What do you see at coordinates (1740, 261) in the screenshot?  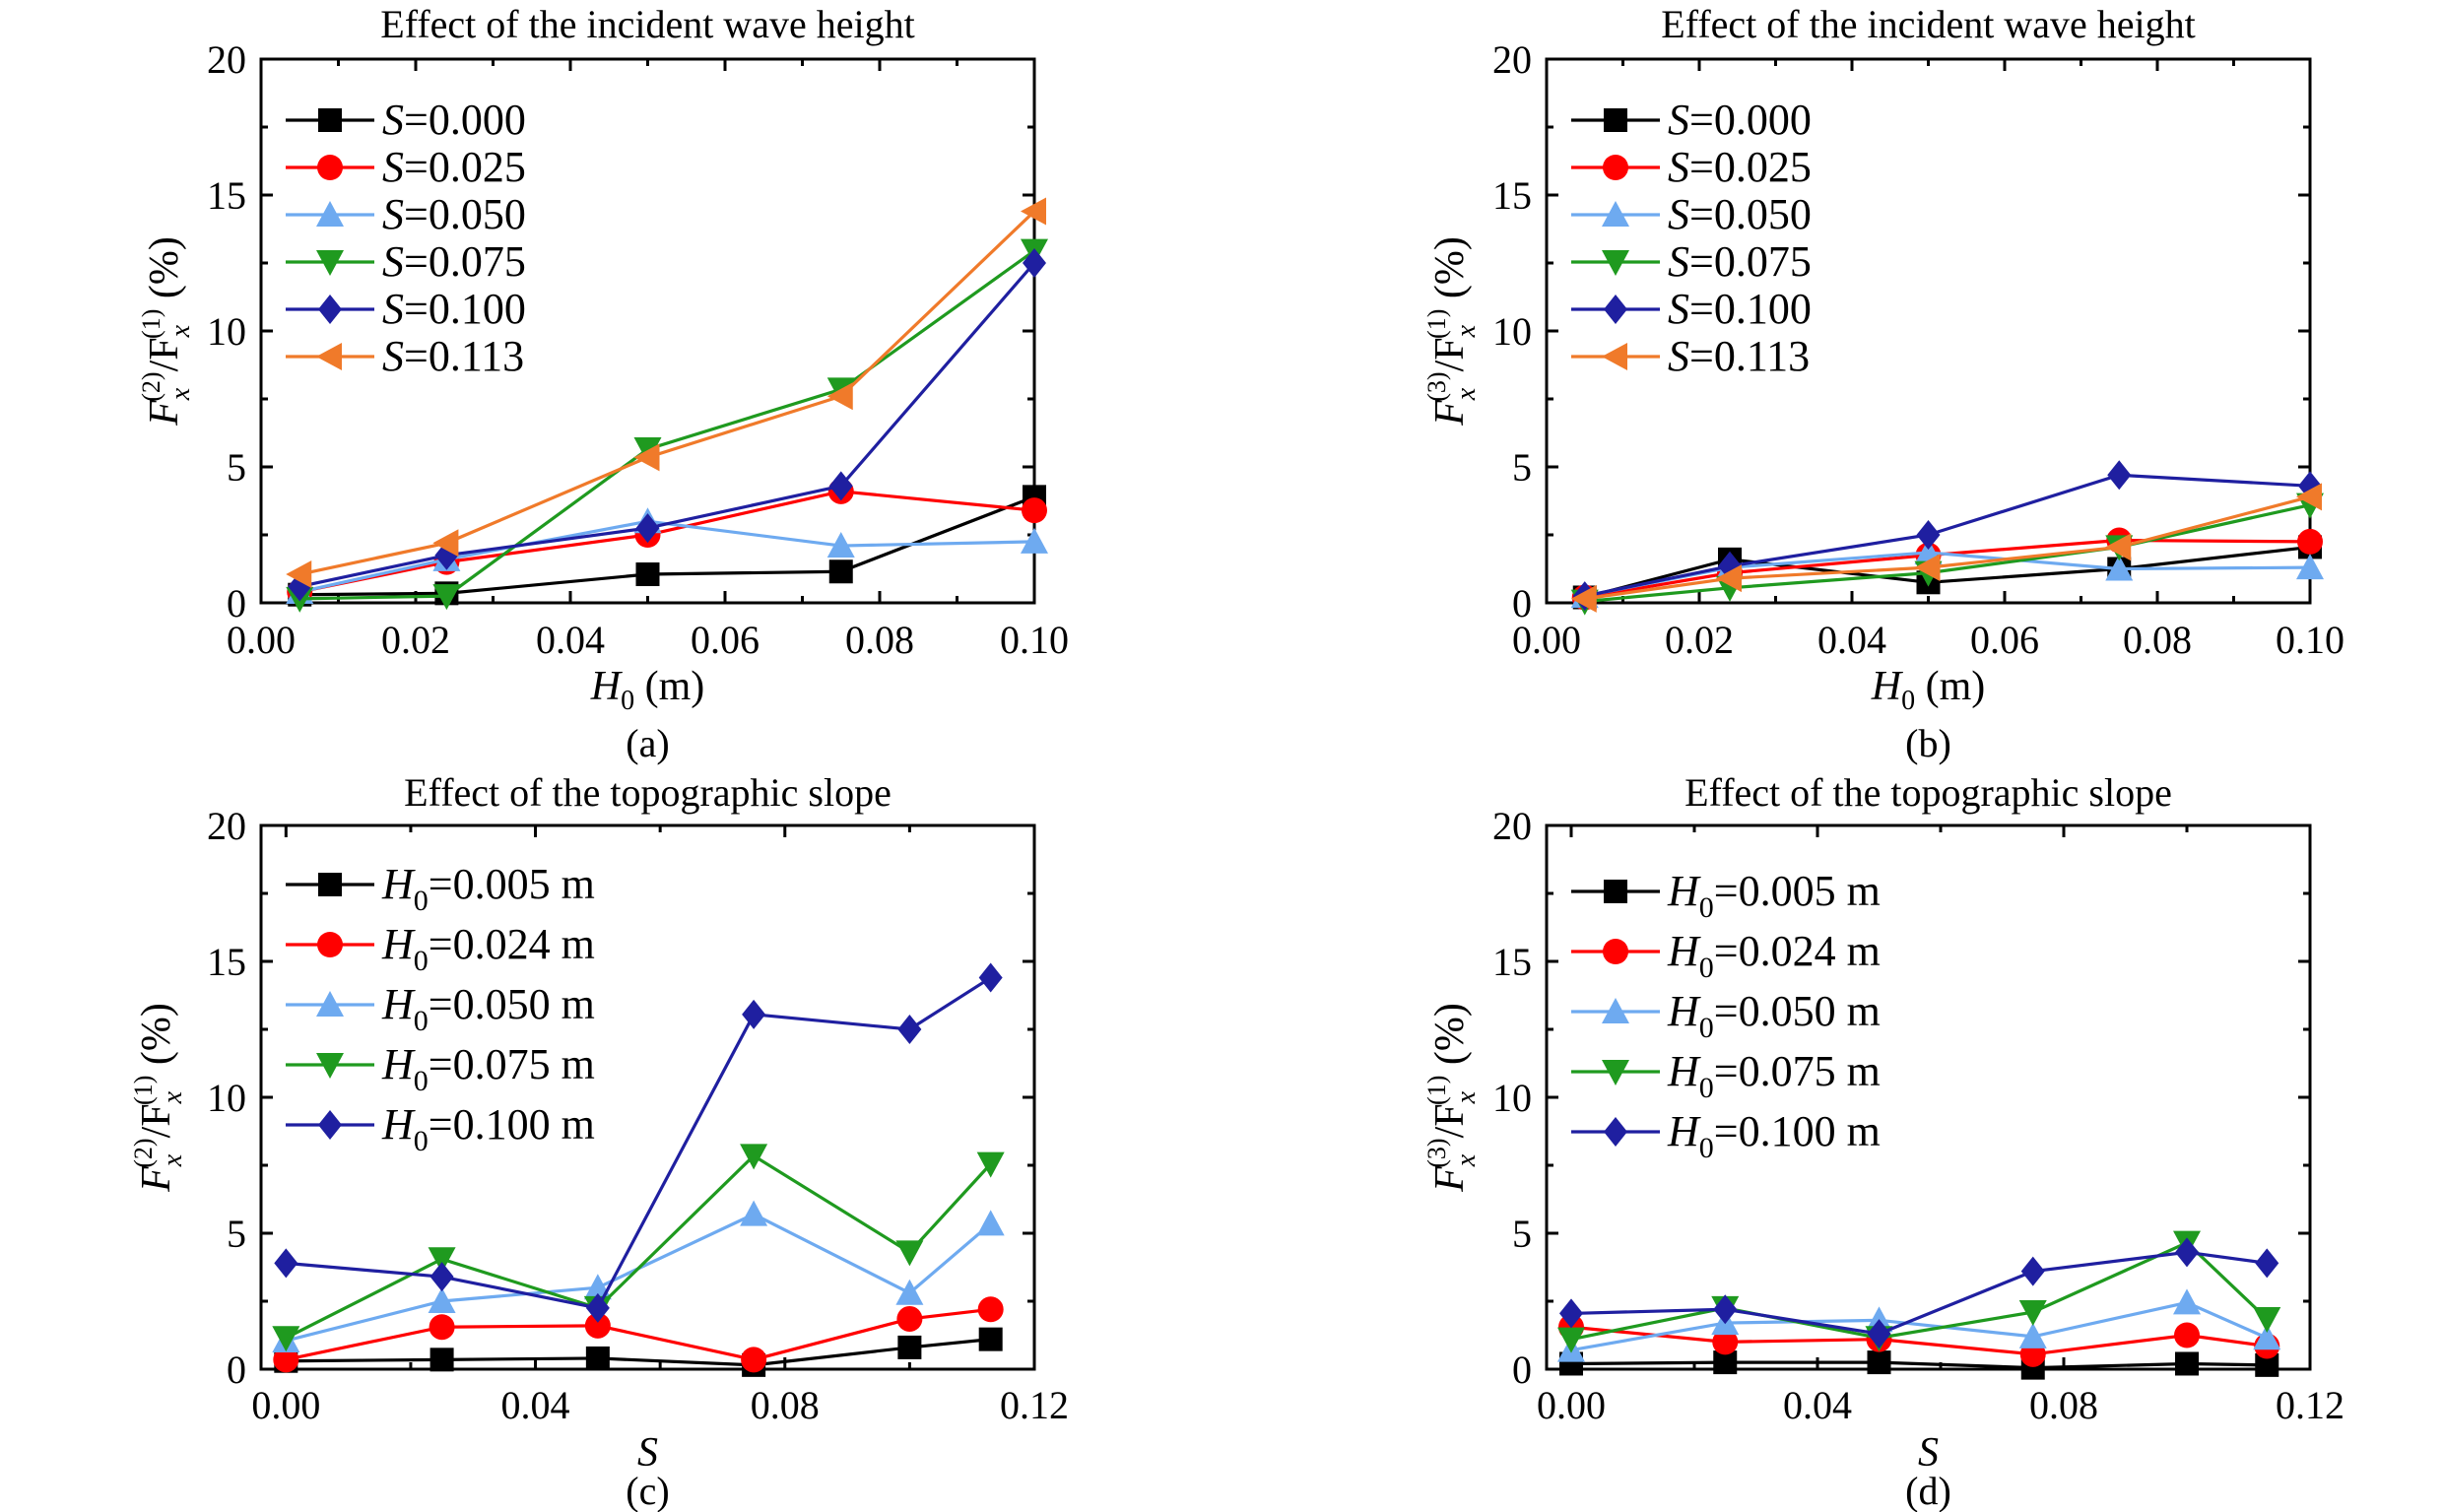 I see `legend-entry: S=0.075` at bounding box center [1740, 261].